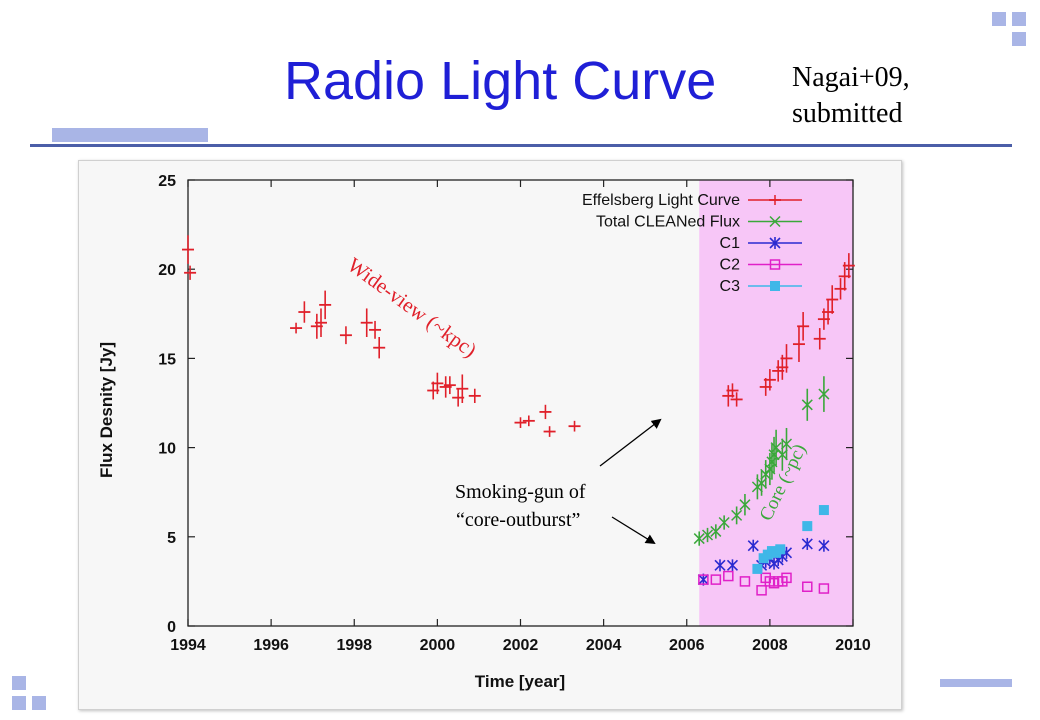  What do you see at coordinates (167, 359) in the screenshot?
I see `y-tick-label: 15` at bounding box center [167, 359].